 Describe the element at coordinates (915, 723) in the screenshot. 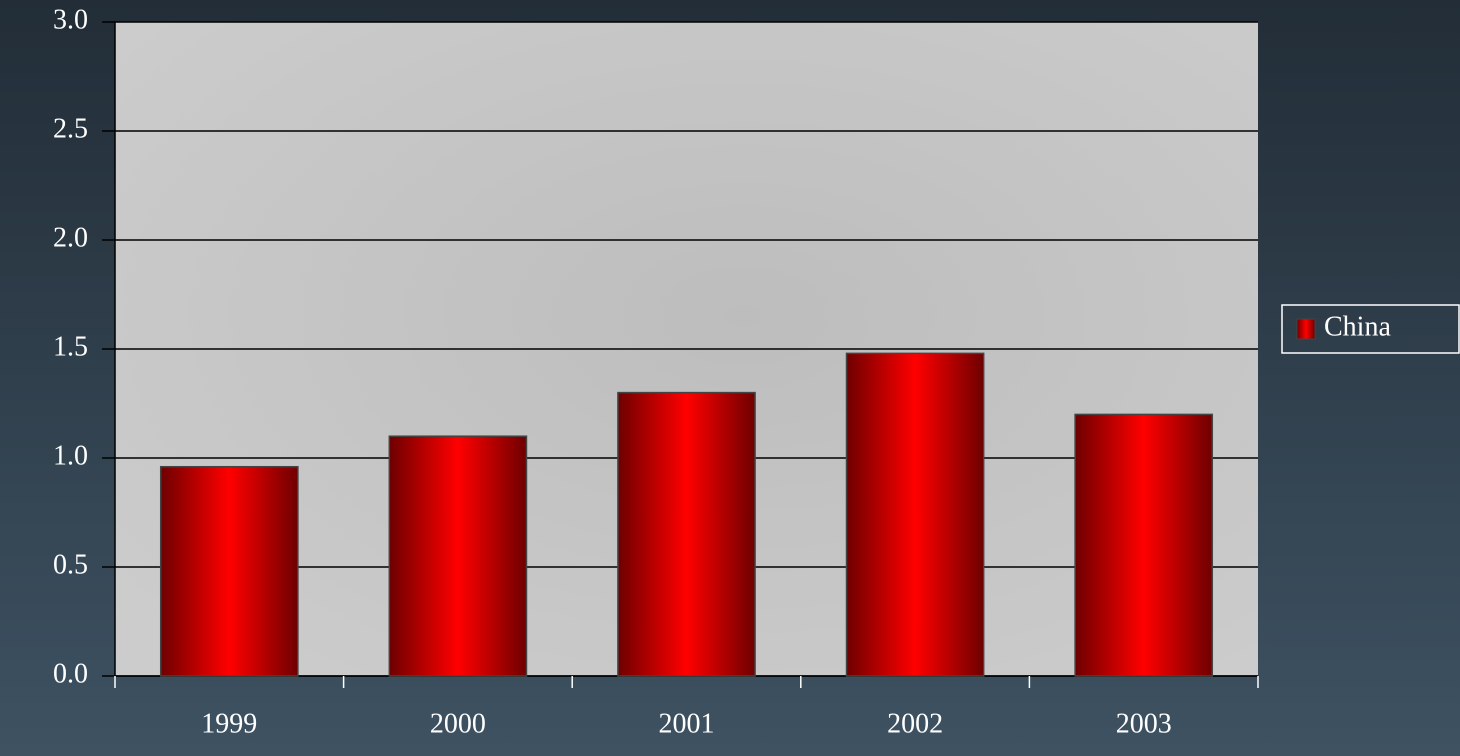

I see `x-tick-label: 2002` at that location.